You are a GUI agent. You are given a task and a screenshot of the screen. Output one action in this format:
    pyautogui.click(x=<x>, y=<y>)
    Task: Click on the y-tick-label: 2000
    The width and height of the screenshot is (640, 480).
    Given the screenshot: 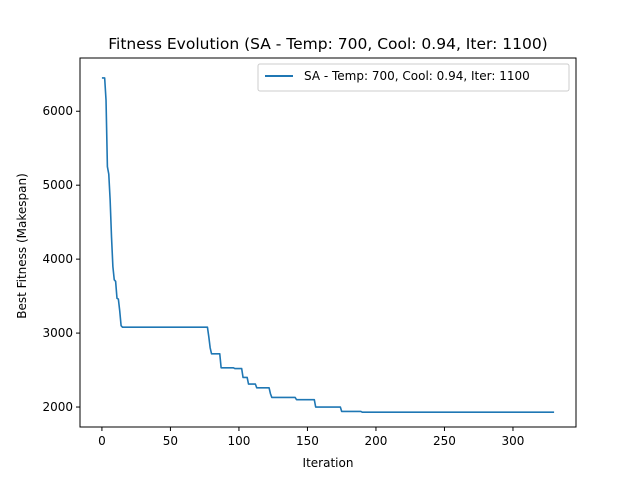 What is the action you would take?
    pyautogui.click(x=57, y=407)
    